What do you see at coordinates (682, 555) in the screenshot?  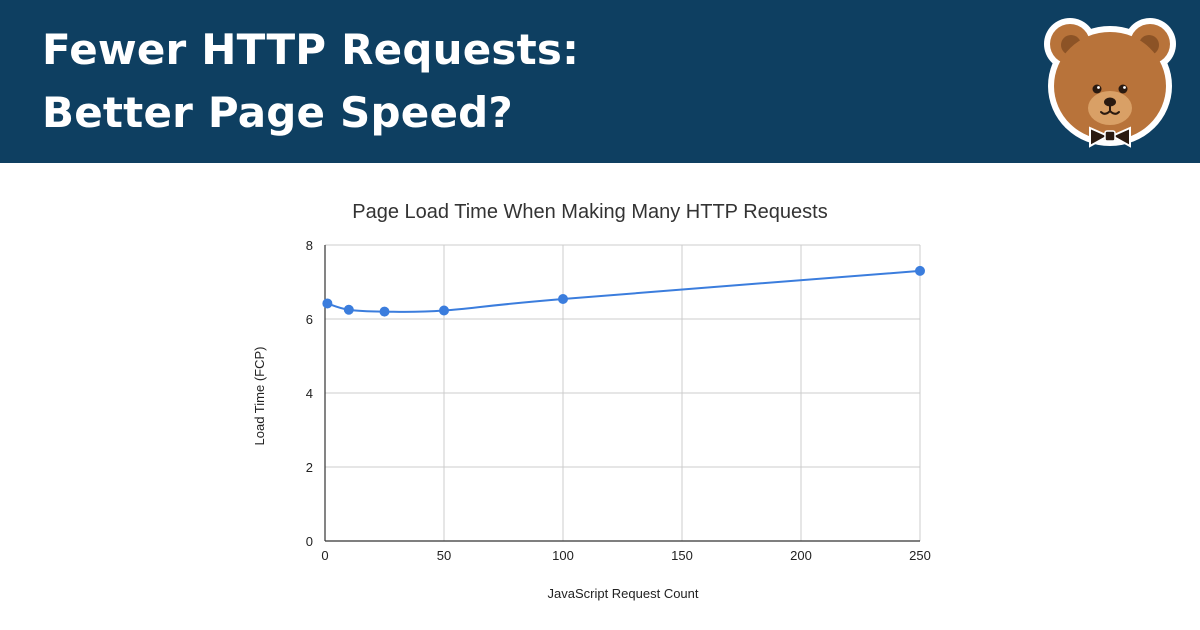 I see `x-tick-label: 150` at bounding box center [682, 555].